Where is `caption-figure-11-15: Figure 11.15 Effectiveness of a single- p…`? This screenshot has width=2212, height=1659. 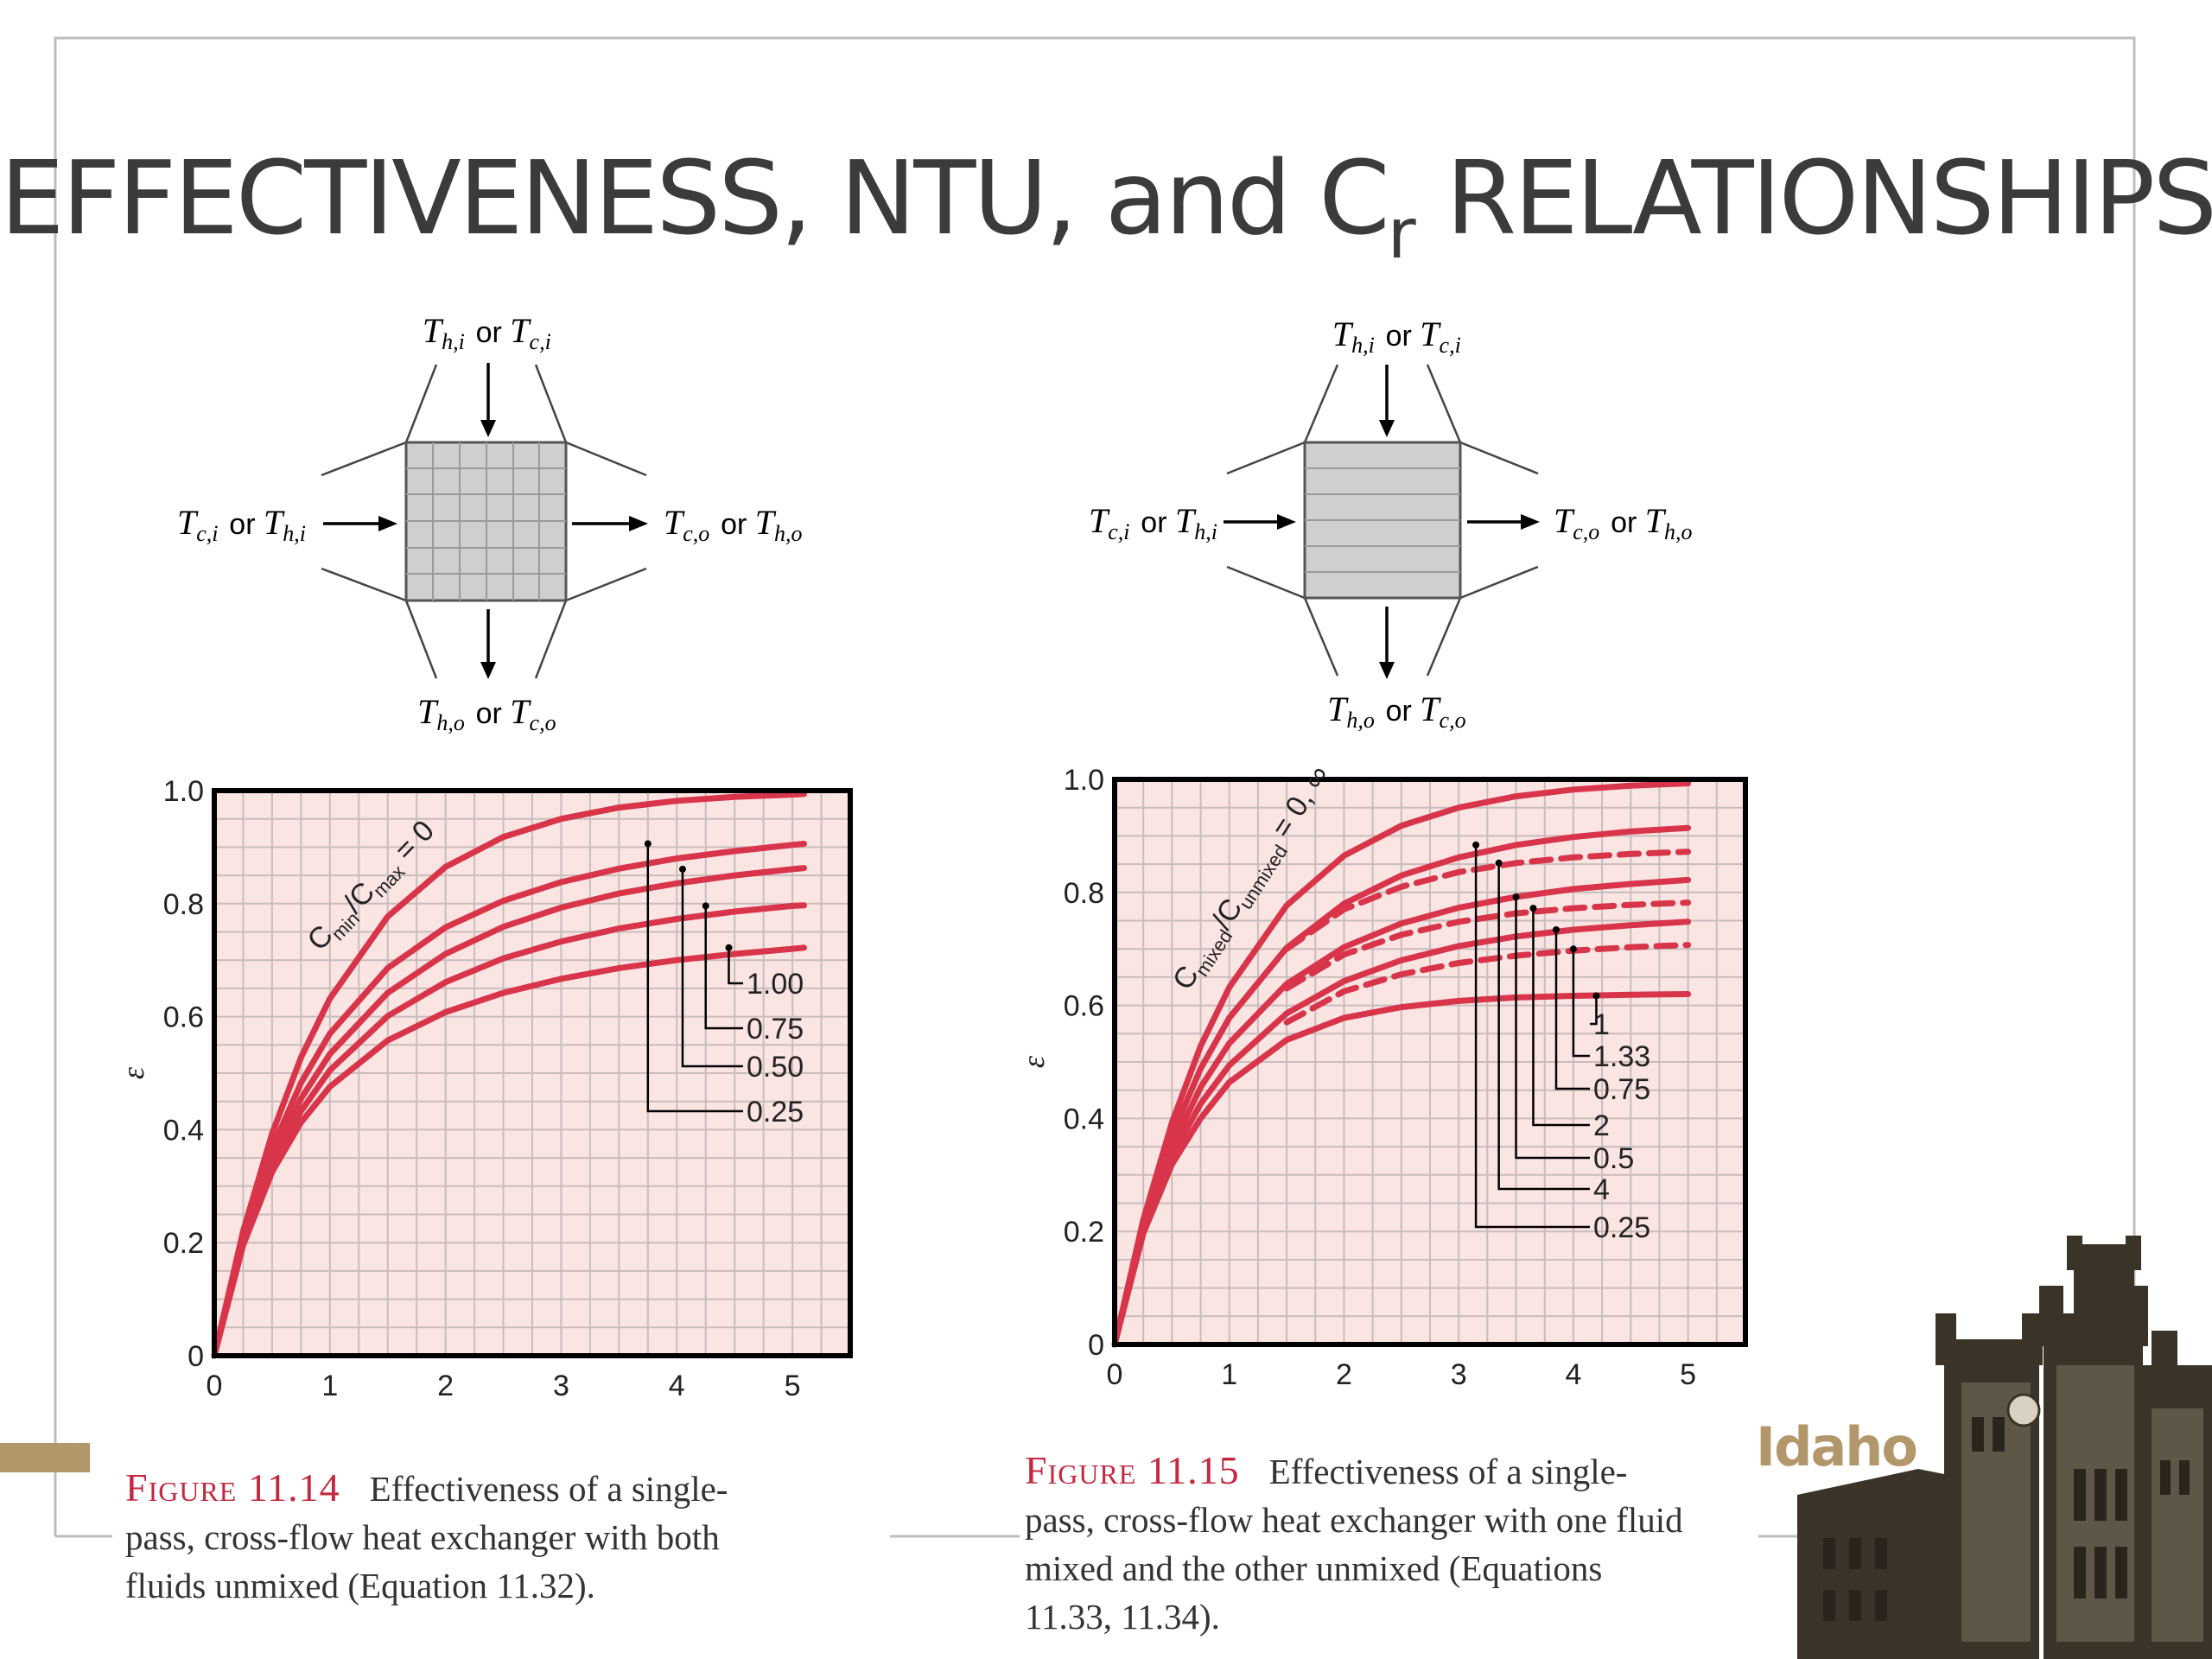 caption-figure-11-15: Figure 11.15 Effectiveness of a single- p… is located at coordinates (1354, 1542).